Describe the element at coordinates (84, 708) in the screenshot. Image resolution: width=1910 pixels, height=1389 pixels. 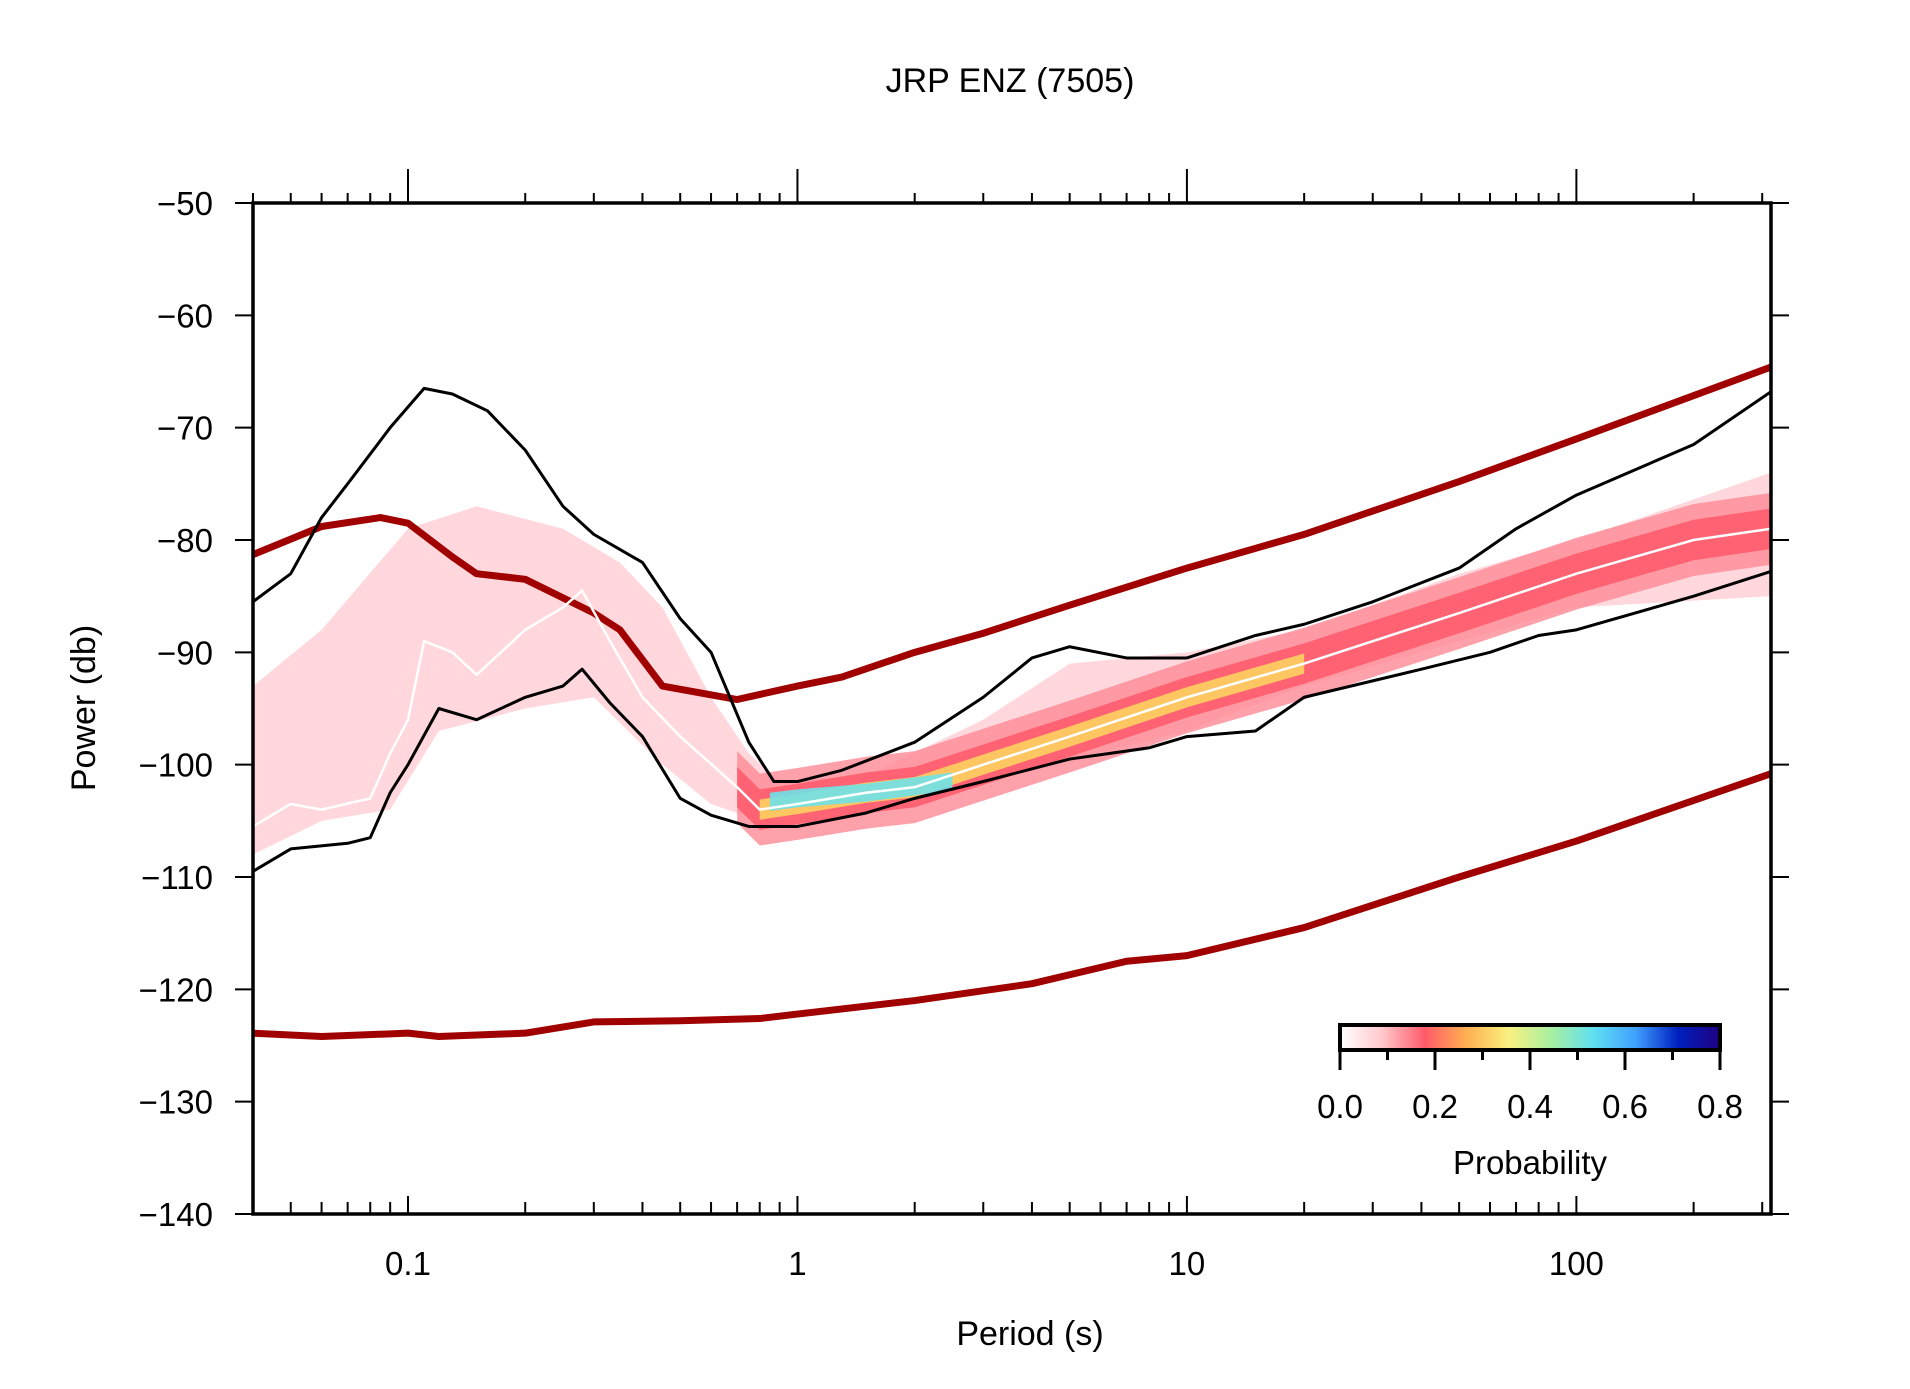
I see `y-axis-label: Power (db)` at that location.